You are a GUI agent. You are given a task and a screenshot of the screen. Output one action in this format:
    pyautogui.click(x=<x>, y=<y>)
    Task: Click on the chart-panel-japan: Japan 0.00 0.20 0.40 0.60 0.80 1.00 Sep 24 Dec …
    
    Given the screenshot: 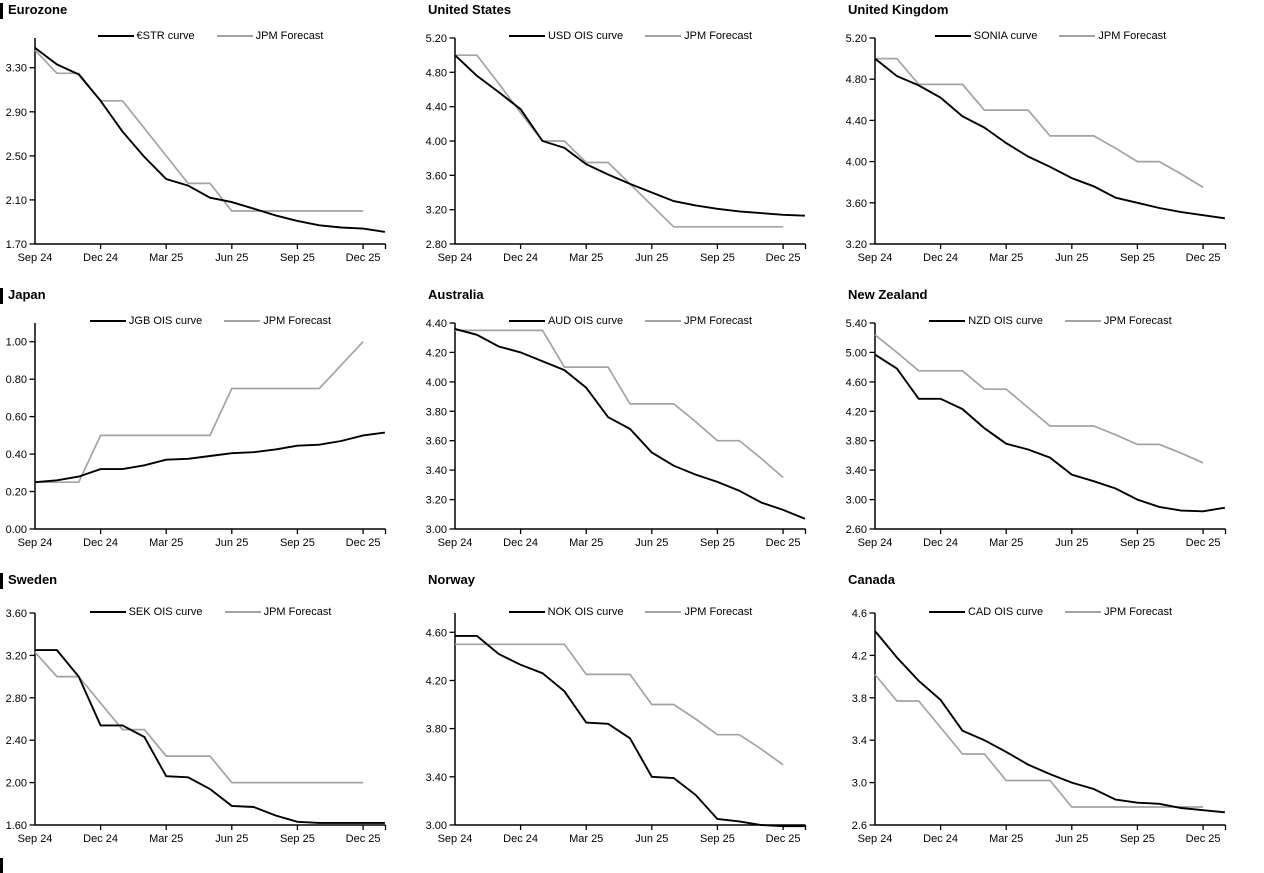 What is the action you would take?
    pyautogui.click(x=210, y=427)
    